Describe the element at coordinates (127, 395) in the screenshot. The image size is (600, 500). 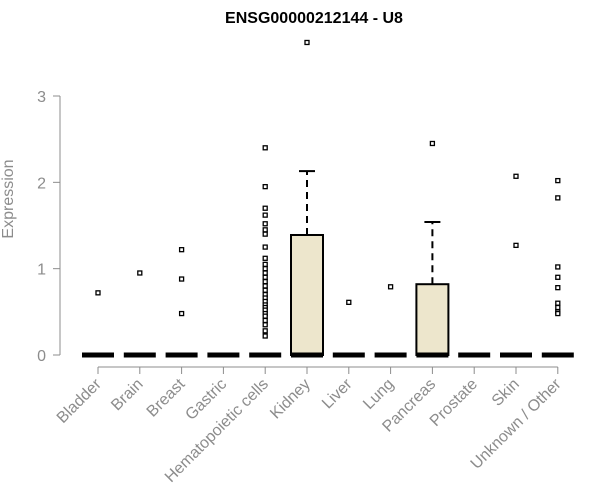
I see `x-tick-label: Brain` at that location.